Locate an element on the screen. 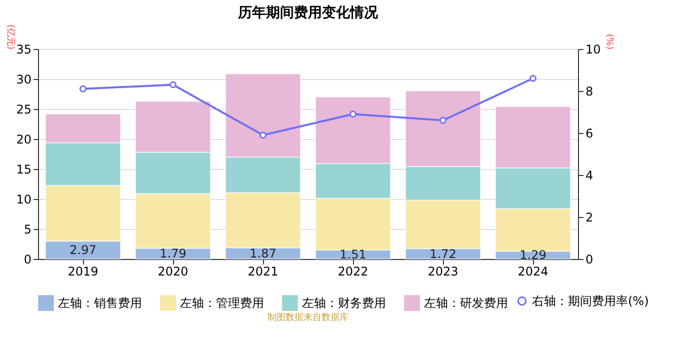 The image size is (700, 350). legend-label: 左轴：财务费用 is located at coordinates (344, 303).